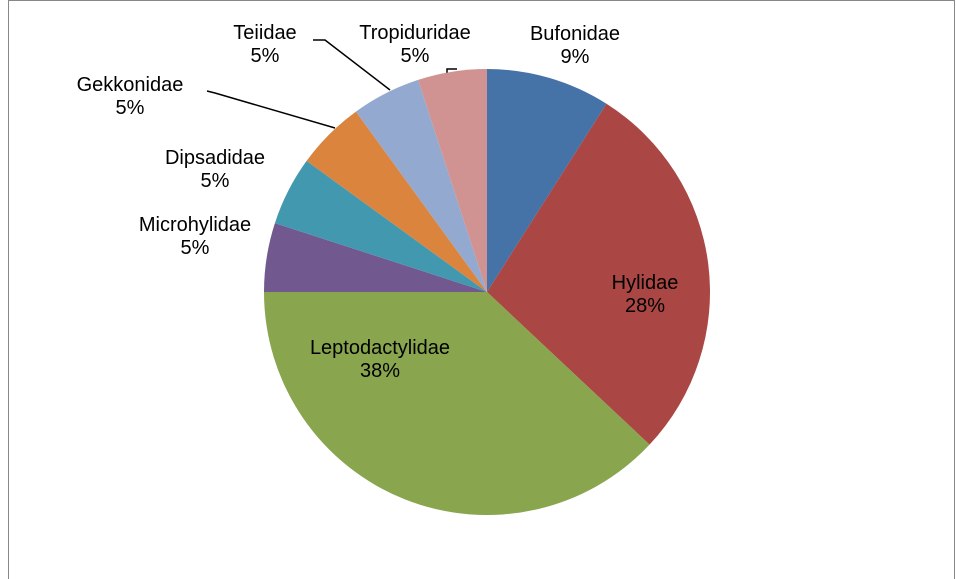 The height and width of the screenshot is (579, 956). I want to click on slice-label: Hylidae 28%, so click(645, 295).